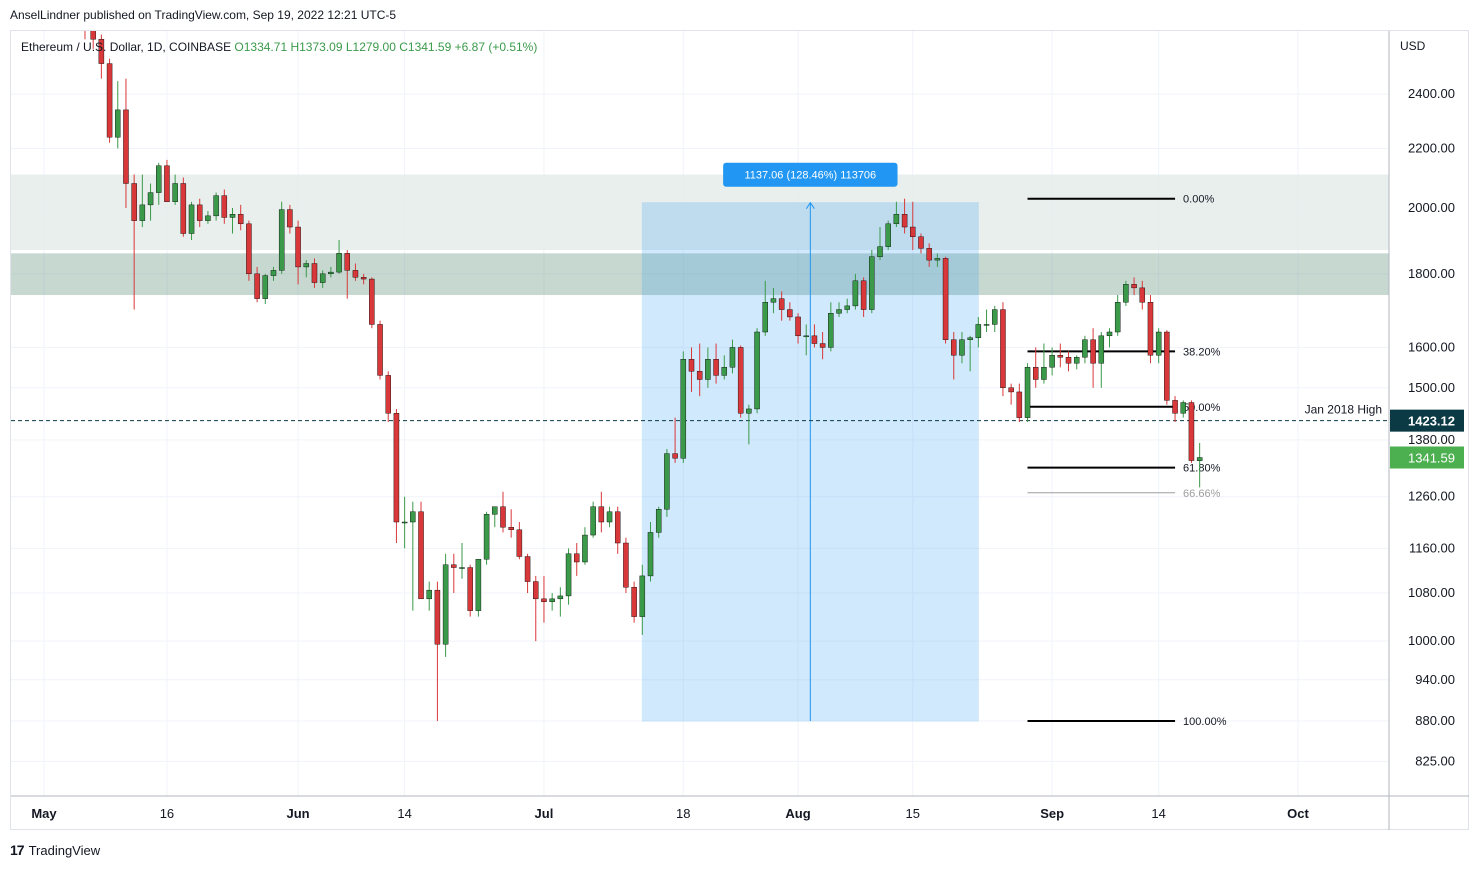  What do you see at coordinates (17, 850) in the screenshot?
I see `tradingview-logo-icon: 17` at bounding box center [17, 850].